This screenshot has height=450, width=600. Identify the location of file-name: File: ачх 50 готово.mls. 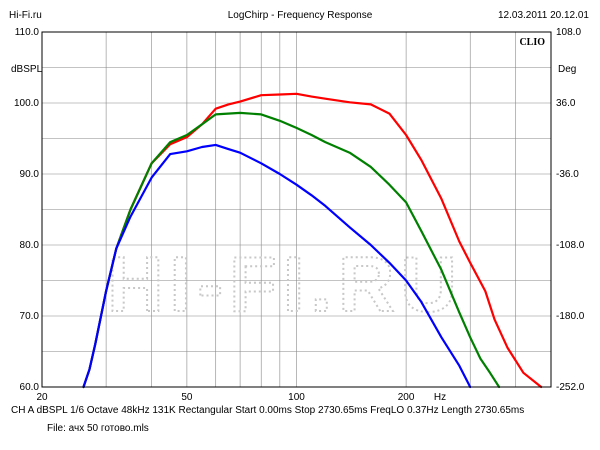
(98, 428).